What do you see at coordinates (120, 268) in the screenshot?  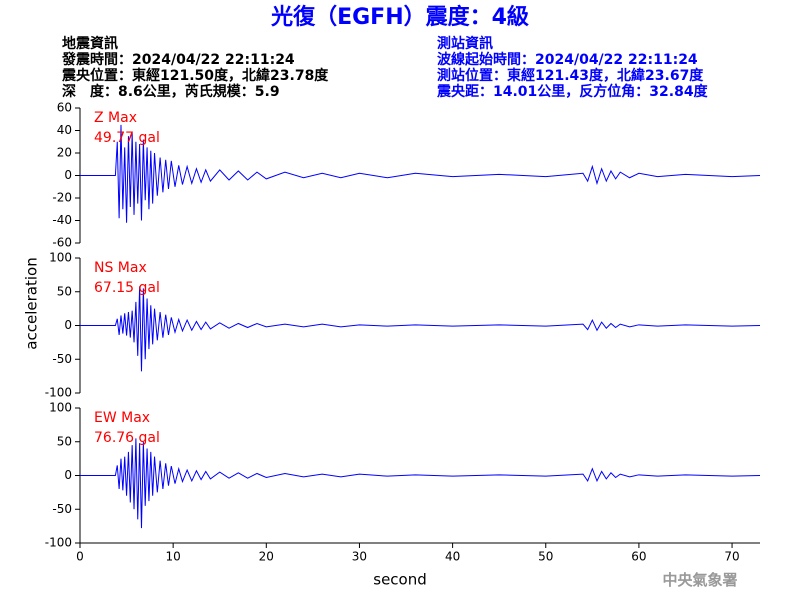 I see `max-annotation: NS Max` at bounding box center [120, 268].